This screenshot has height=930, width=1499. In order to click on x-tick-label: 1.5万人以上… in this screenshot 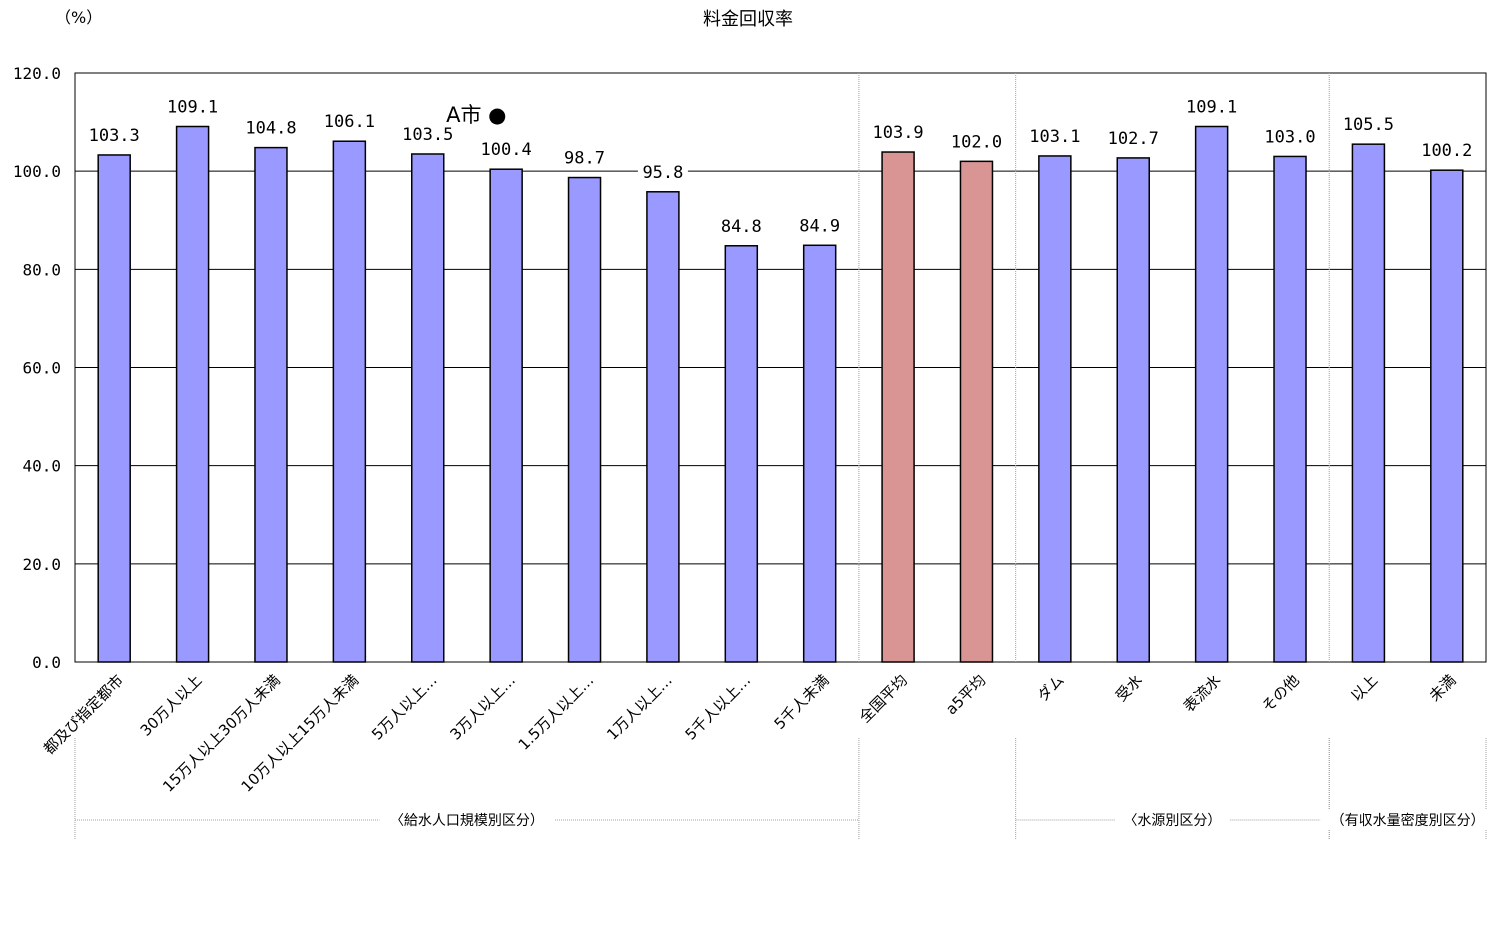, I will do `click(556, 712)`.